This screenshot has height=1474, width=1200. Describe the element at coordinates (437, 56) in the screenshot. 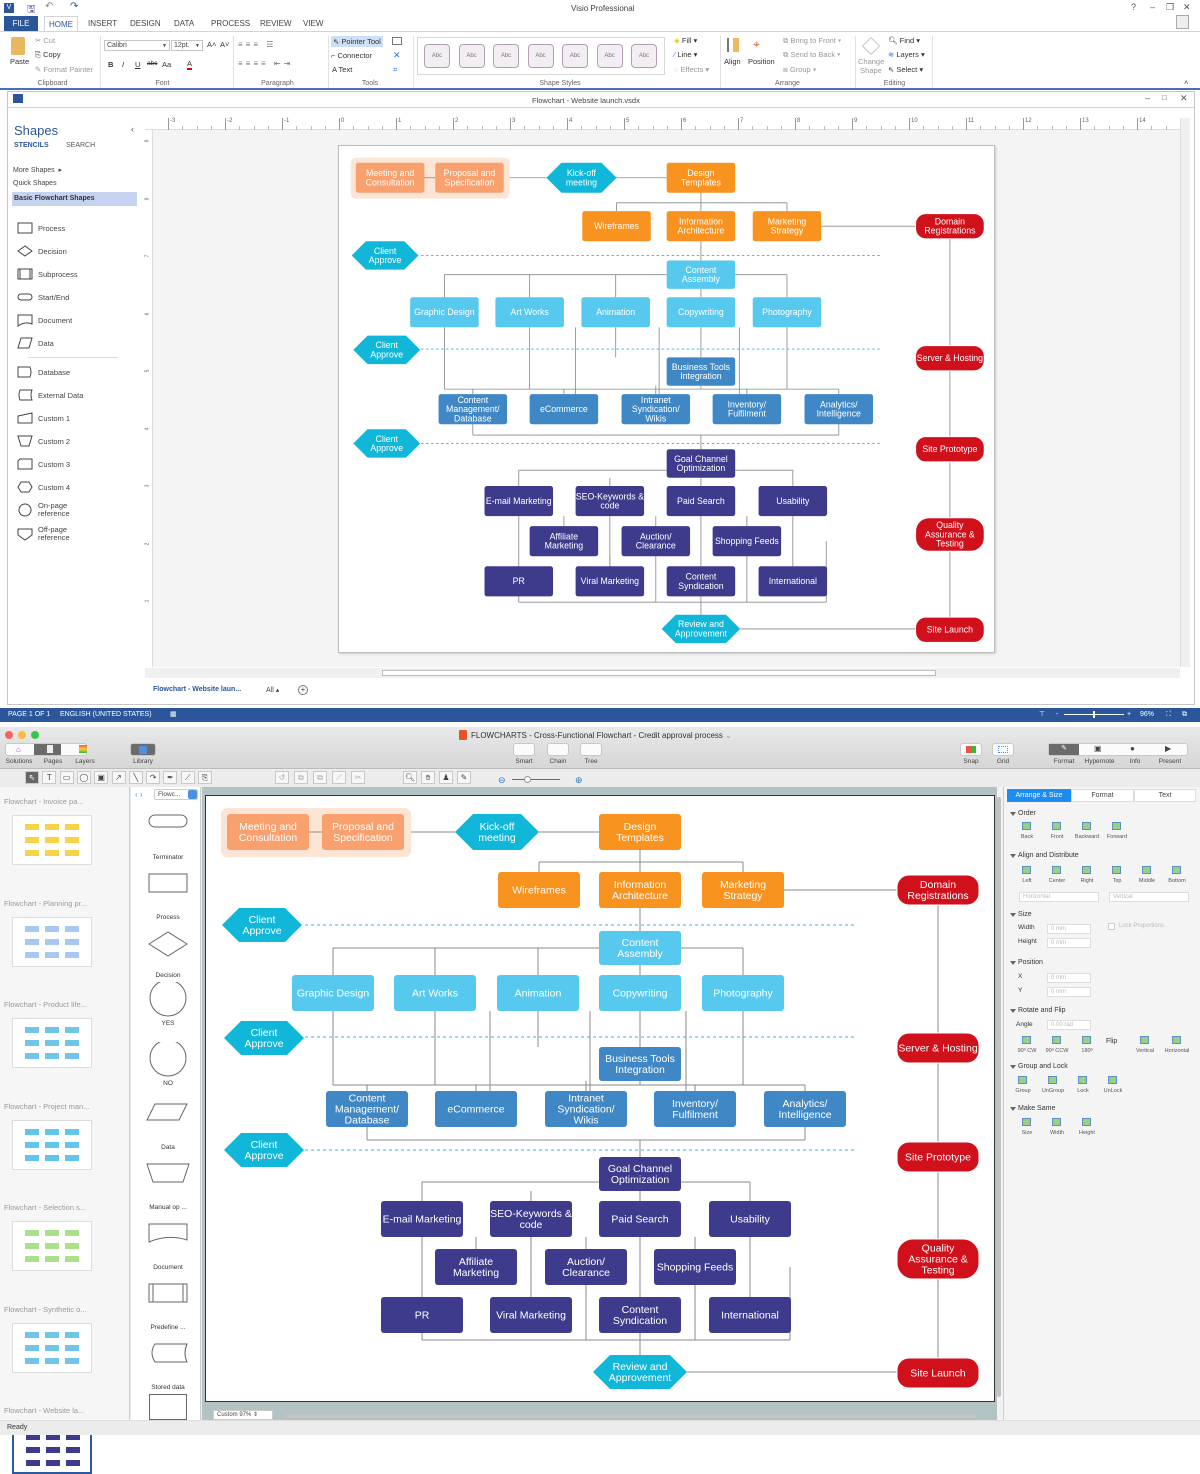

I see `shape-style-1: Abc` at that location.